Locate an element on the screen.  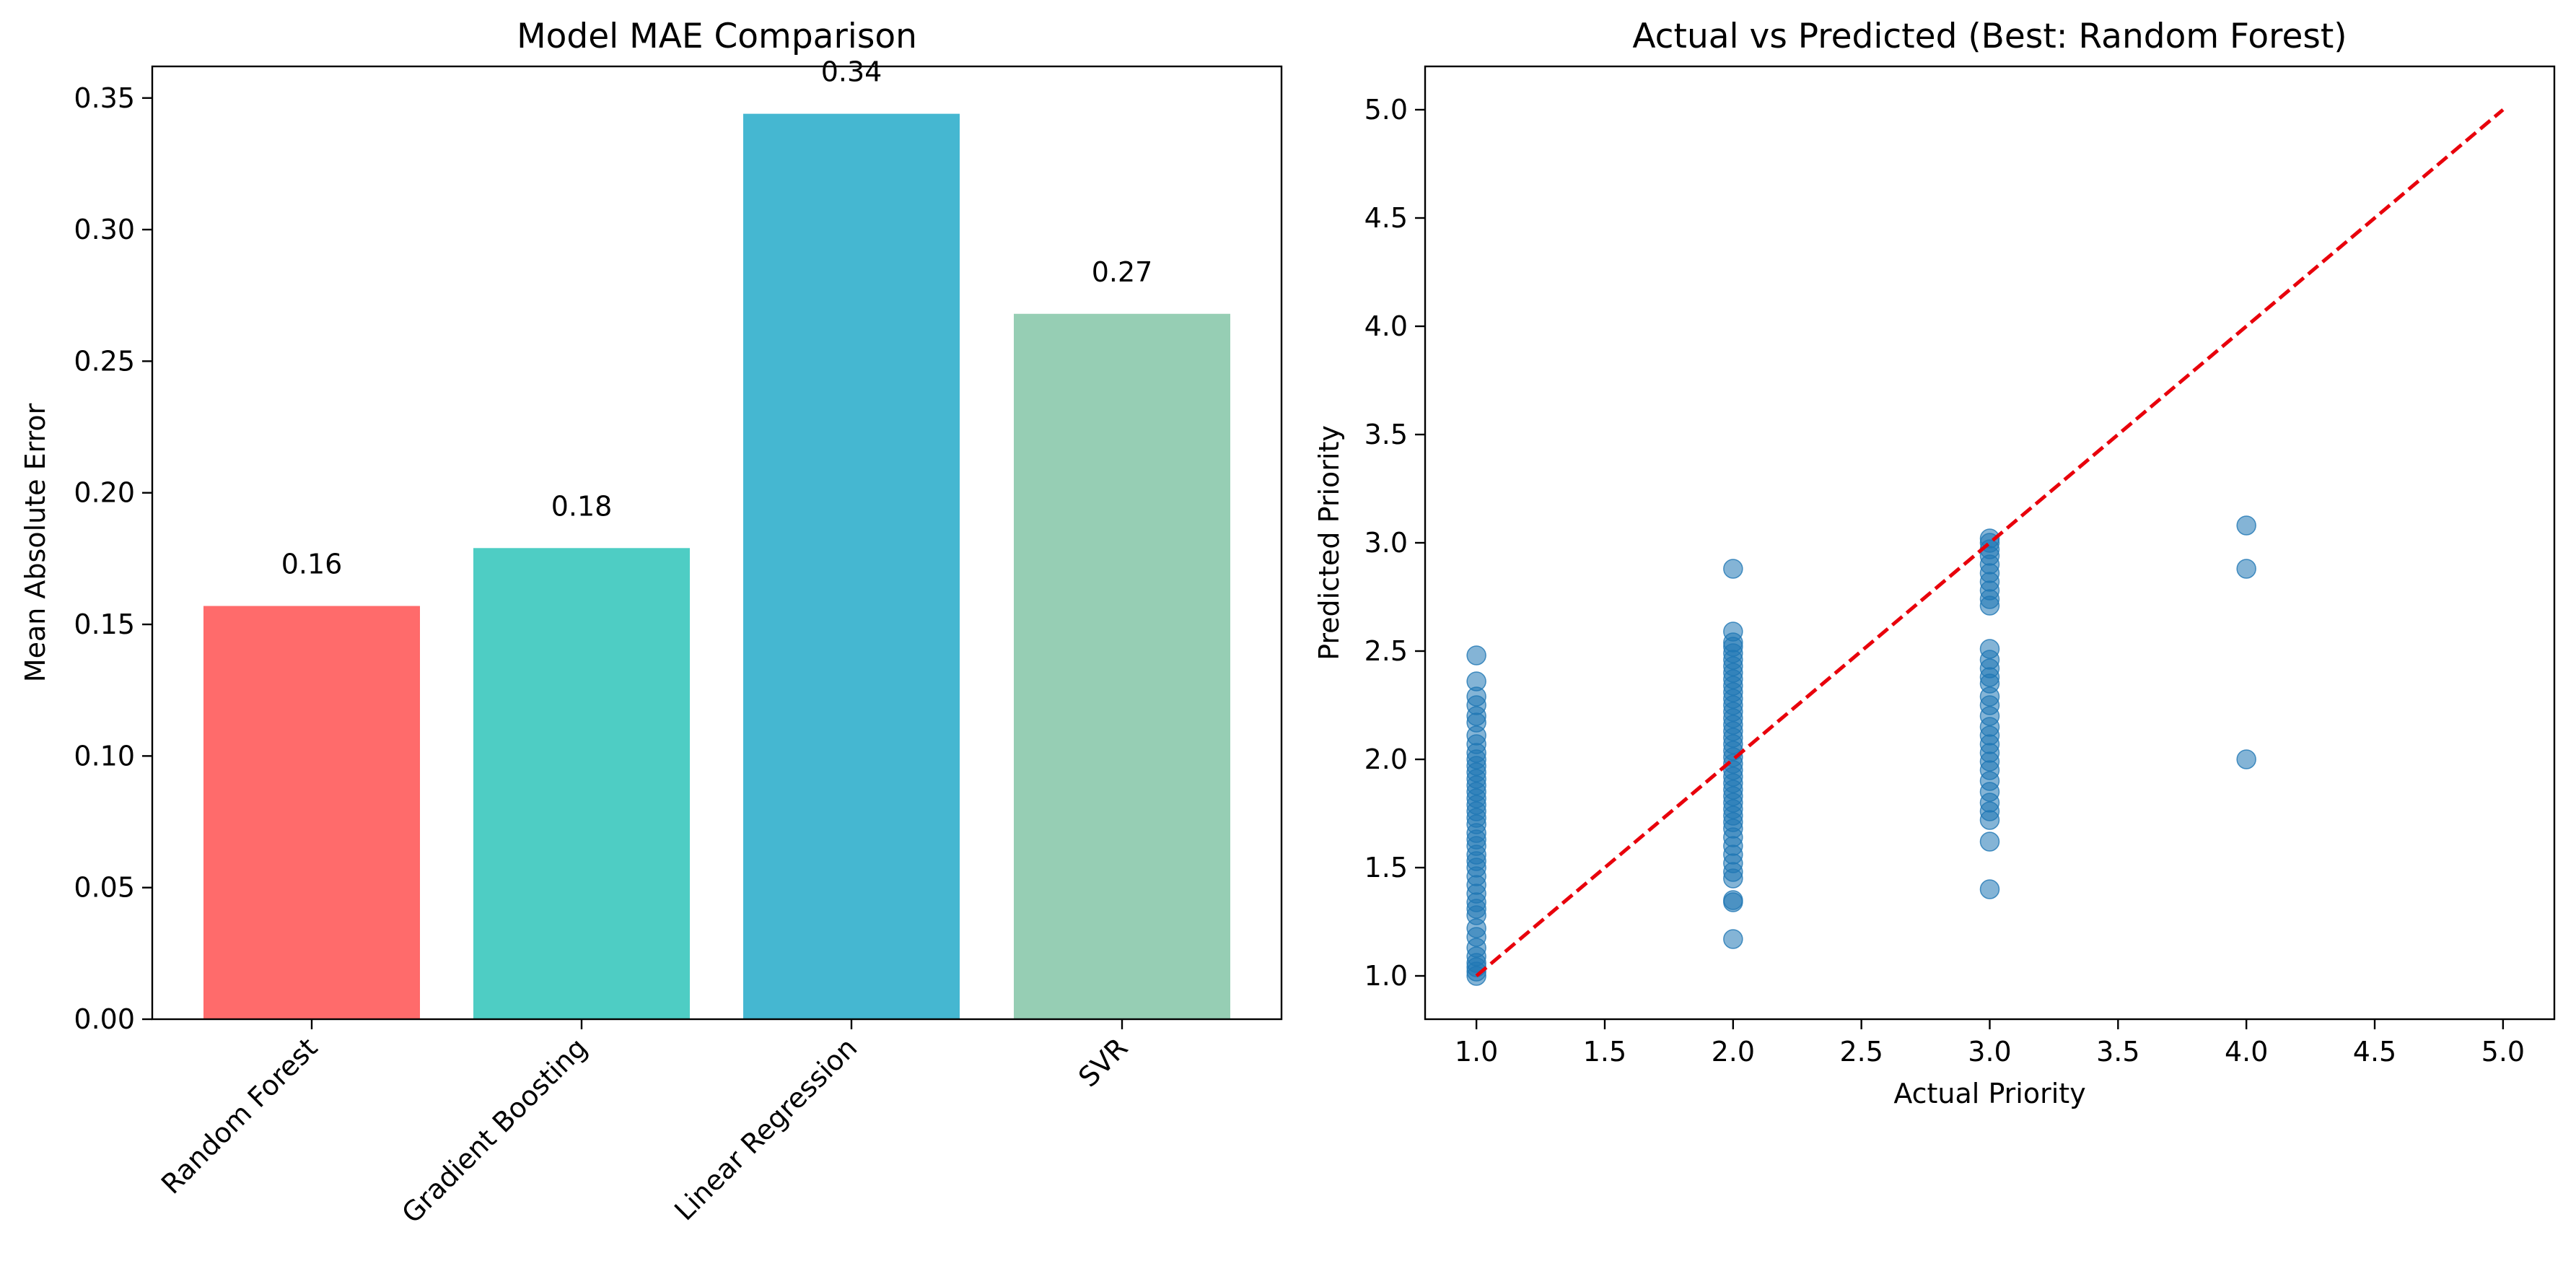
y-tick-label: 0.20 is located at coordinates (105, 493).